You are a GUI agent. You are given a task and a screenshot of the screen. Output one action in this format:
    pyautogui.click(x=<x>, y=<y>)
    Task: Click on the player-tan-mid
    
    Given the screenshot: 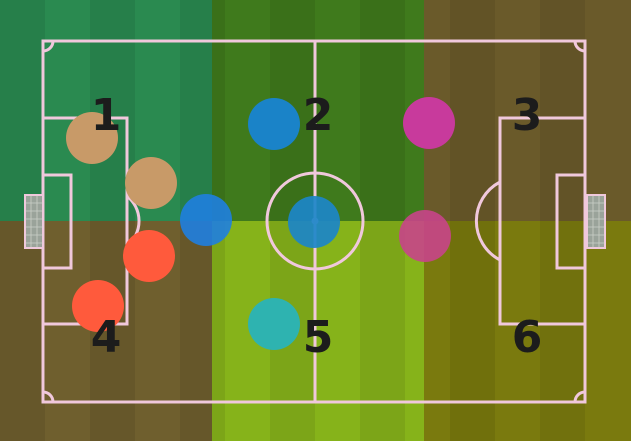 What is the action you would take?
    pyautogui.click(x=151, y=183)
    